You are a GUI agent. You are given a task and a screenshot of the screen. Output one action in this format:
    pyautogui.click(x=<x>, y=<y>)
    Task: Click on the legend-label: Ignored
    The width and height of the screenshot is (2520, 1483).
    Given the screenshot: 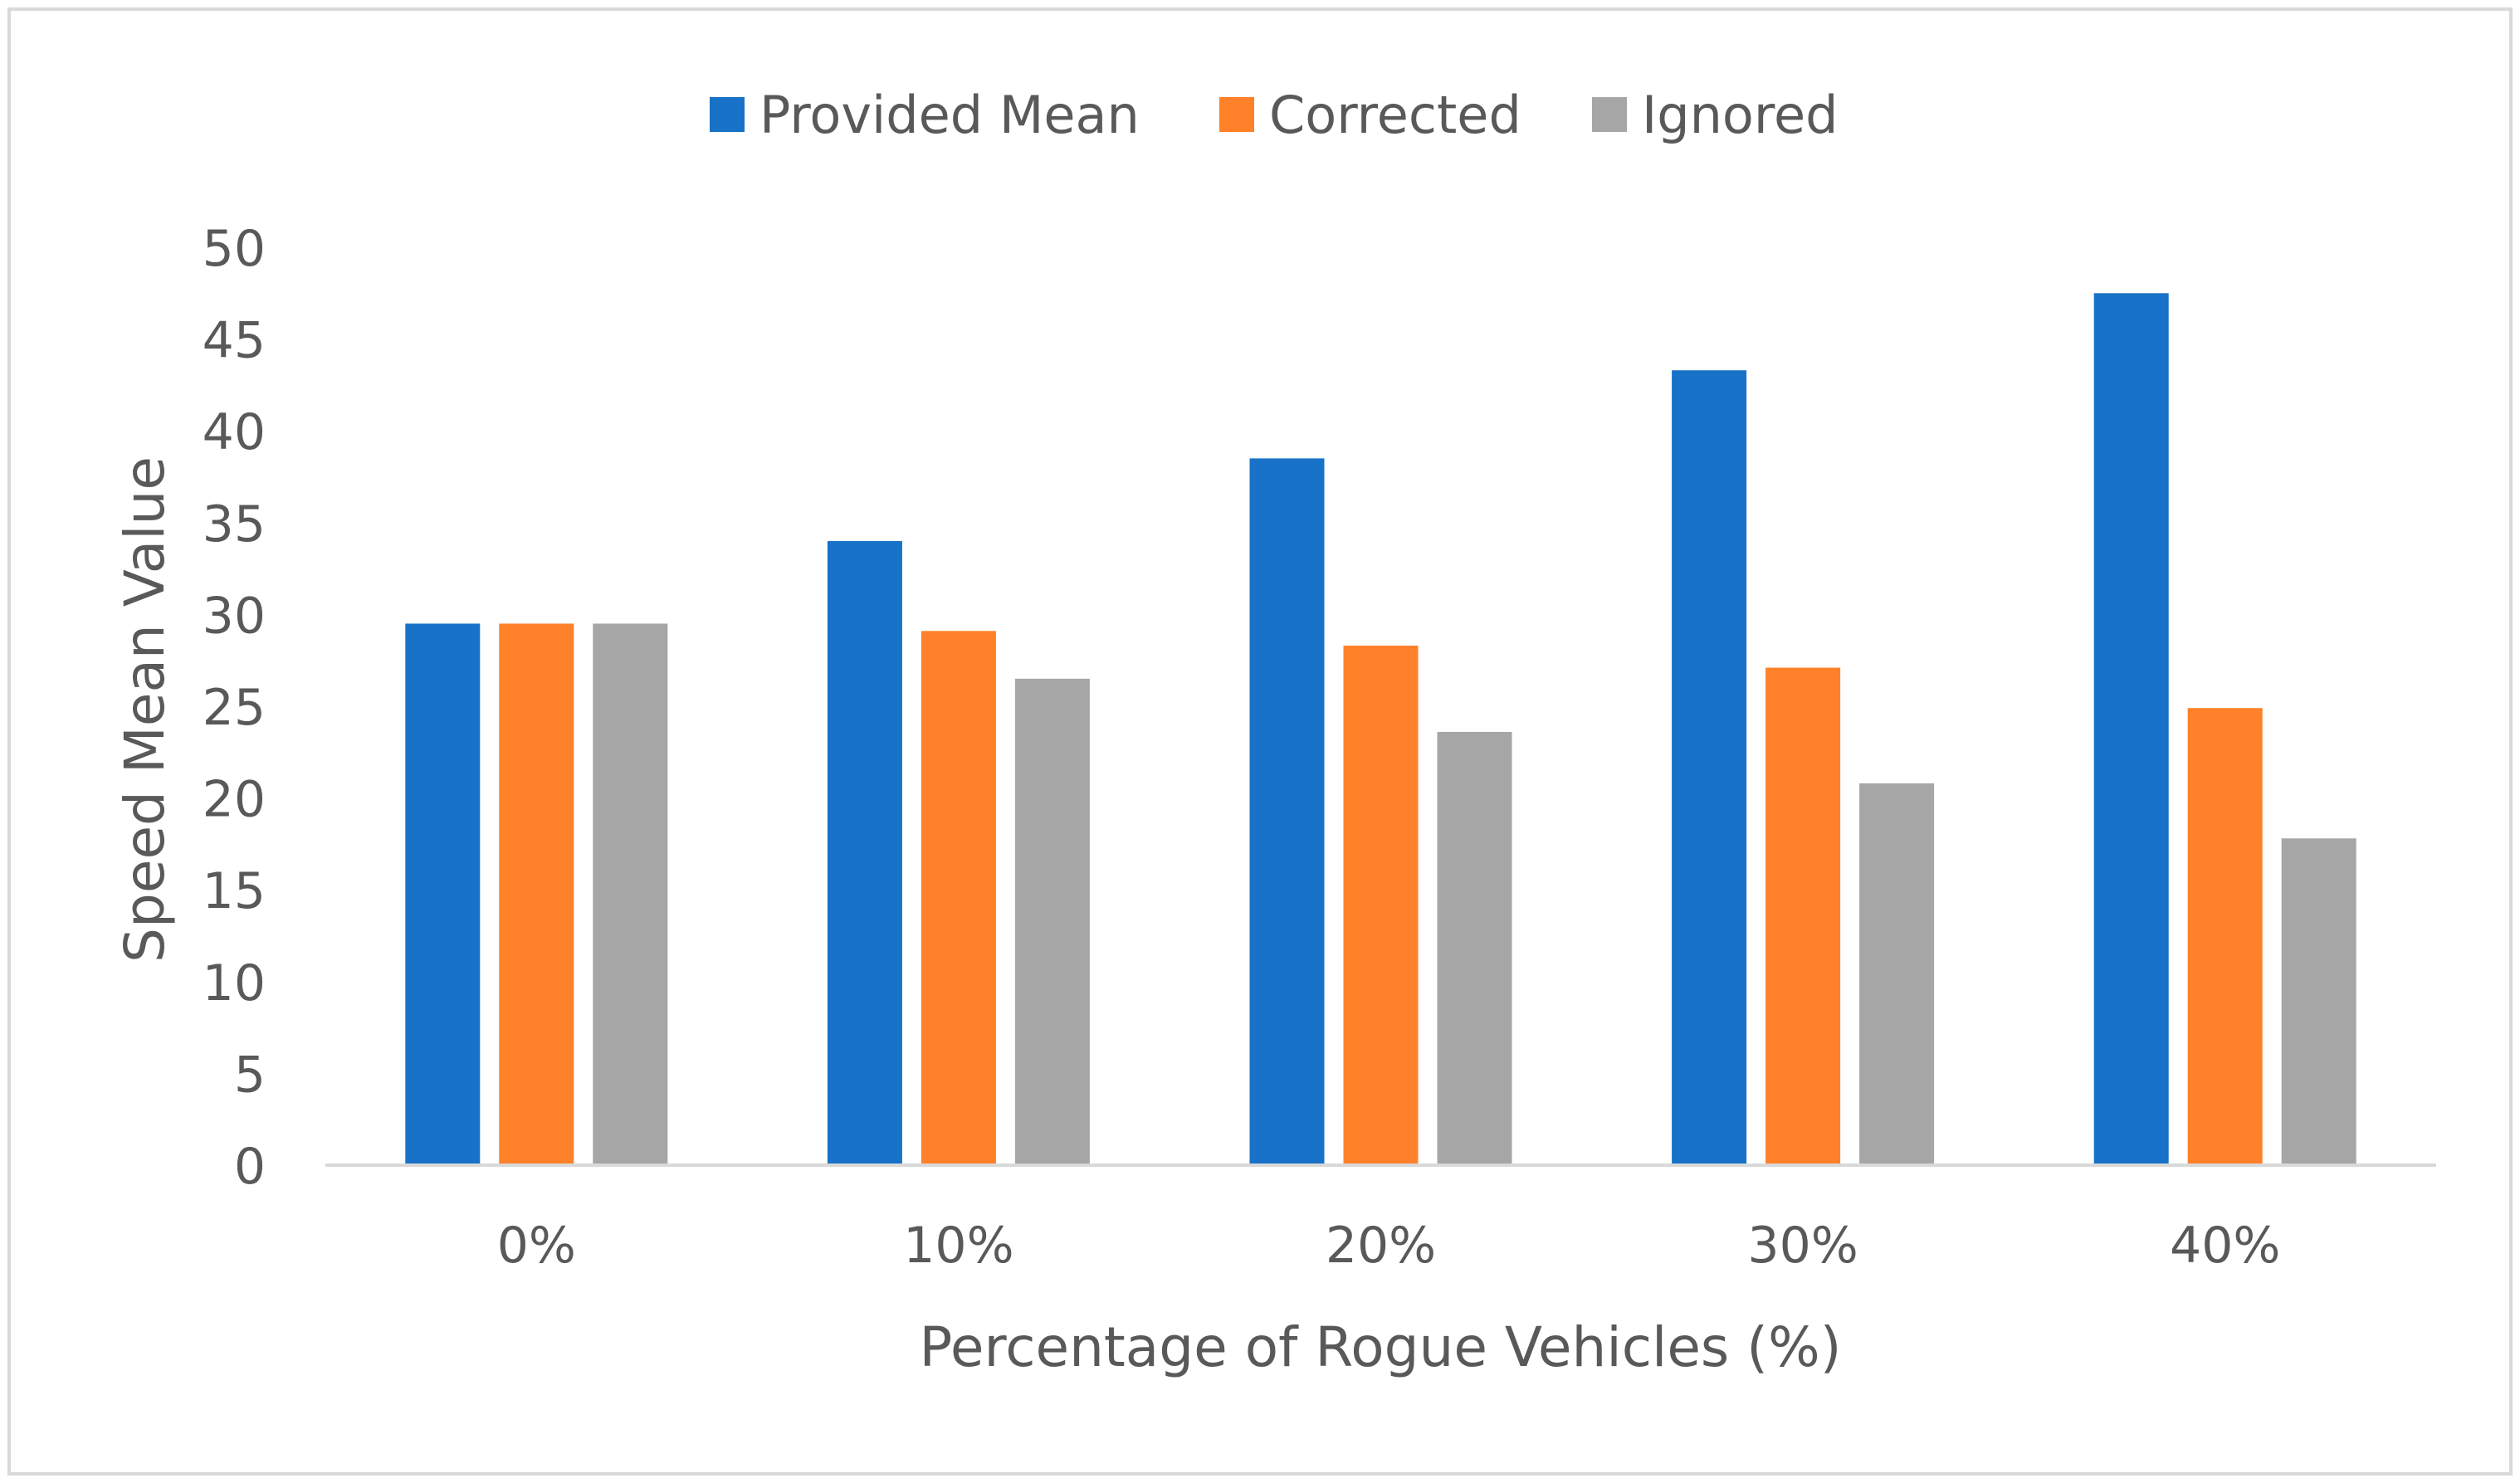 What is the action you would take?
    pyautogui.click(x=1740, y=115)
    